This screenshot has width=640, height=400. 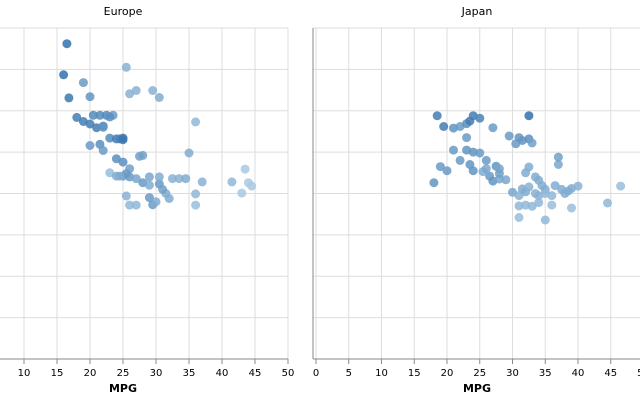 What do you see at coordinates (316, 373) in the screenshot?
I see `x-tick-label: 0` at bounding box center [316, 373].